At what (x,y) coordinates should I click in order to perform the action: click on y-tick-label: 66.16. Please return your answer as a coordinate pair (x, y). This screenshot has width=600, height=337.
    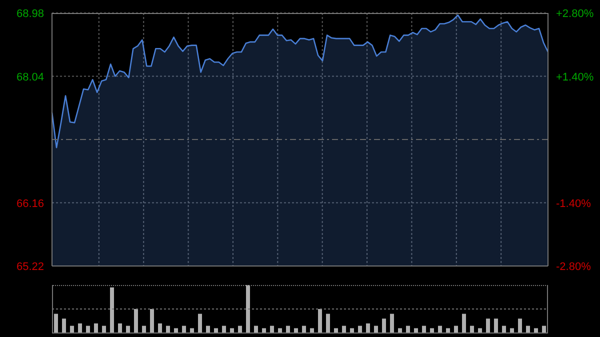
    Looking at the image, I should click on (30, 204).